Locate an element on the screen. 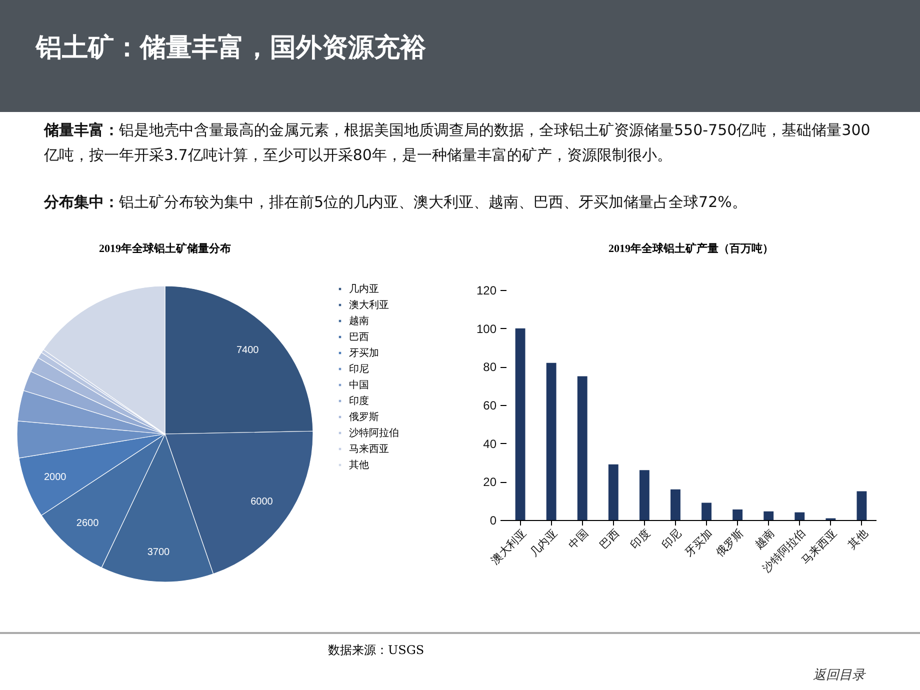 The height and width of the screenshot is (690, 920). data-label: 7400 is located at coordinates (248, 350).